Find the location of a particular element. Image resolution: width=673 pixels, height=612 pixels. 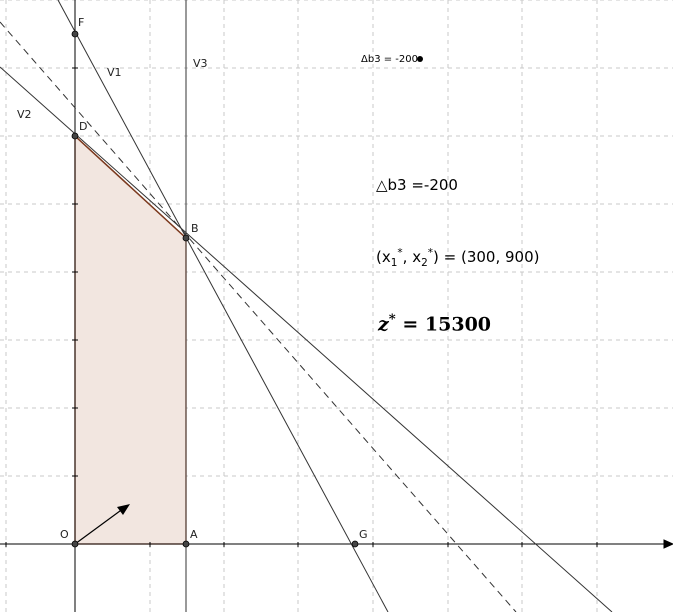

label-v3: V3 is located at coordinates (200, 63).